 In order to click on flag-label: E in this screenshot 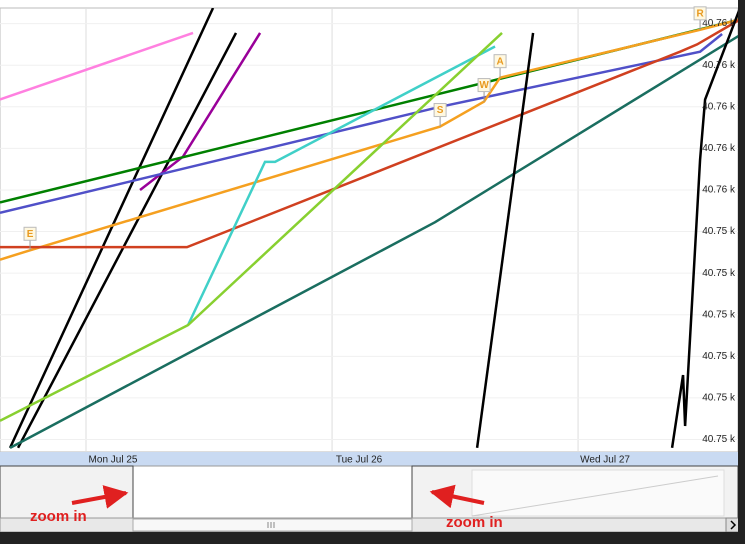, I will do `click(30, 234)`.